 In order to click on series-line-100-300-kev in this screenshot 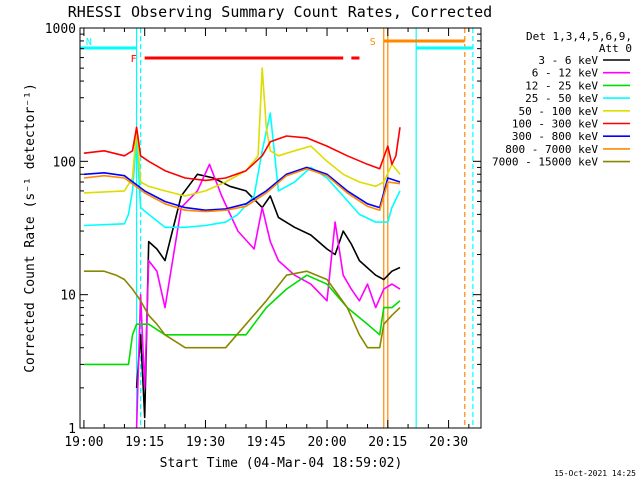, I will do `click(242, 154)`.